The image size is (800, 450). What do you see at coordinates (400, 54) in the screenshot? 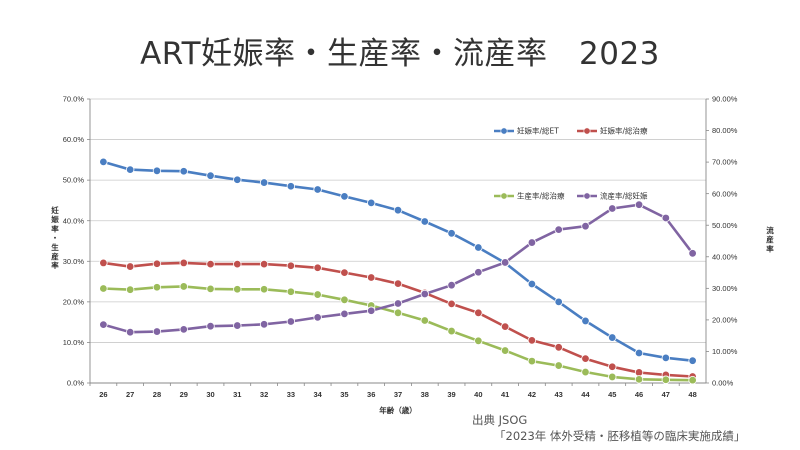
I see `chart-title: ART妊娠率・生産率・流産率 2023` at bounding box center [400, 54].